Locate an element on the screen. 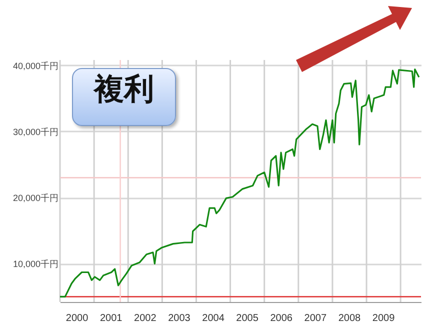  x-tick-label: 2009 is located at coordinates (384, 318).